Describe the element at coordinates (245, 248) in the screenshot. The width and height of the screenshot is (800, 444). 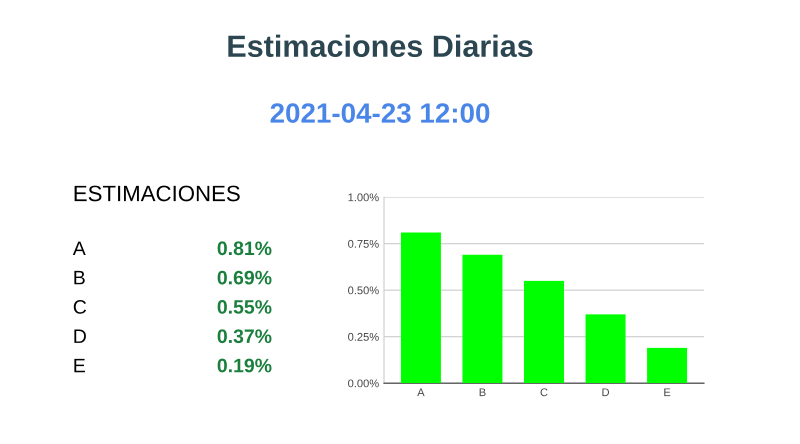
I see `text: 0.81%` at that location.